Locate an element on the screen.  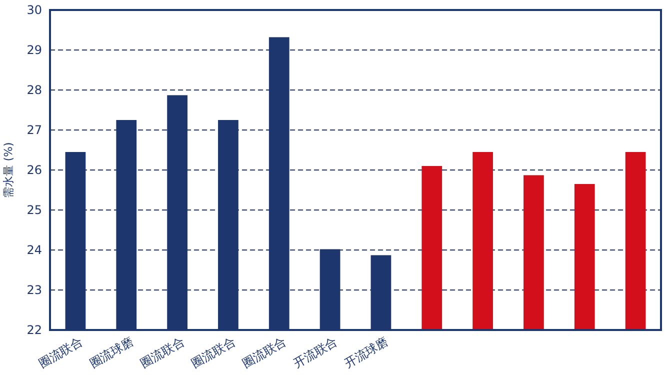
x-tick-label: 圈流球磨 is located at coordinates (111, 352).